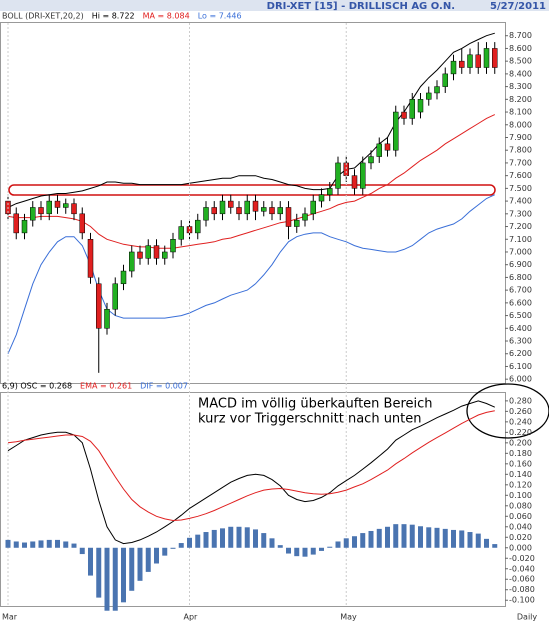 The height and width of the screenshot is (624, 549). What do you see at coordinates (520, 124) in the screenshot?
I see `y-tick-label: 8.000` at bounding box center [520, 124].